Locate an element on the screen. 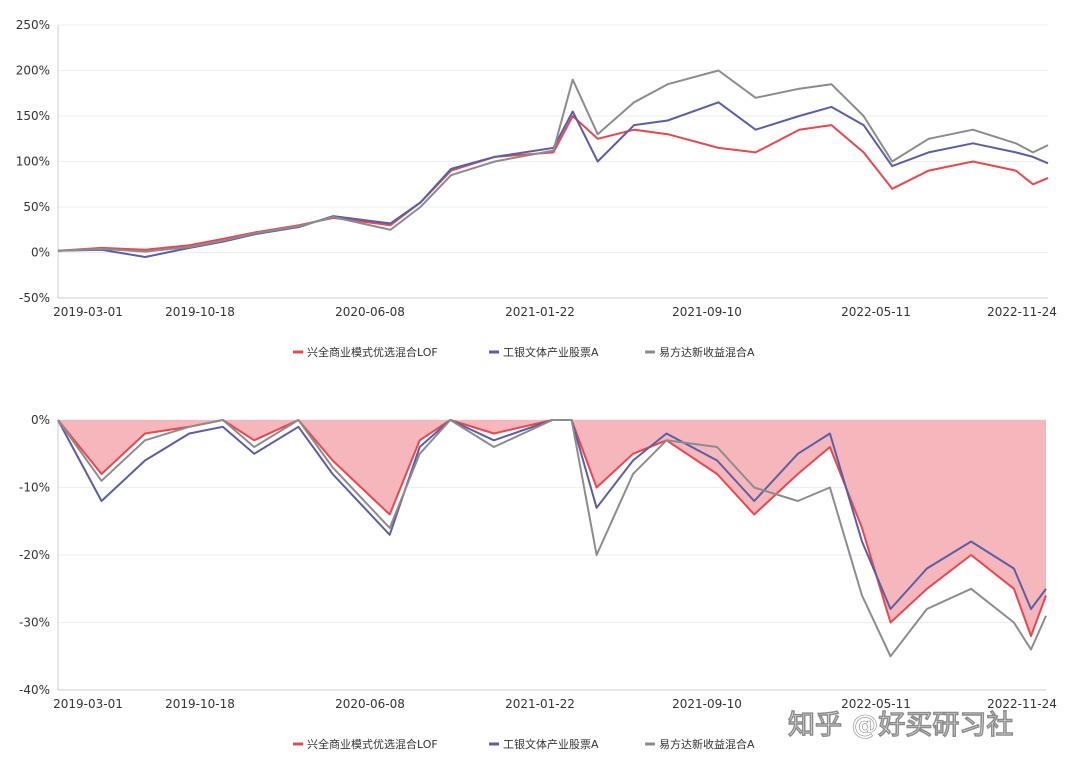  y-tick-label: -10% is located at coordinates (34, 488).